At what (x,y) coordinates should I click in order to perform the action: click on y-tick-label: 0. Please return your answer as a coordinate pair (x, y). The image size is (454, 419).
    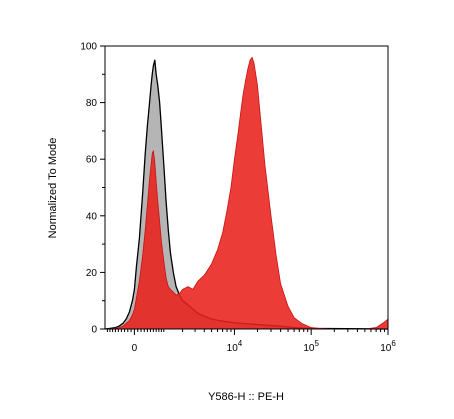
    Looking at the image, I should click on (94, 330).